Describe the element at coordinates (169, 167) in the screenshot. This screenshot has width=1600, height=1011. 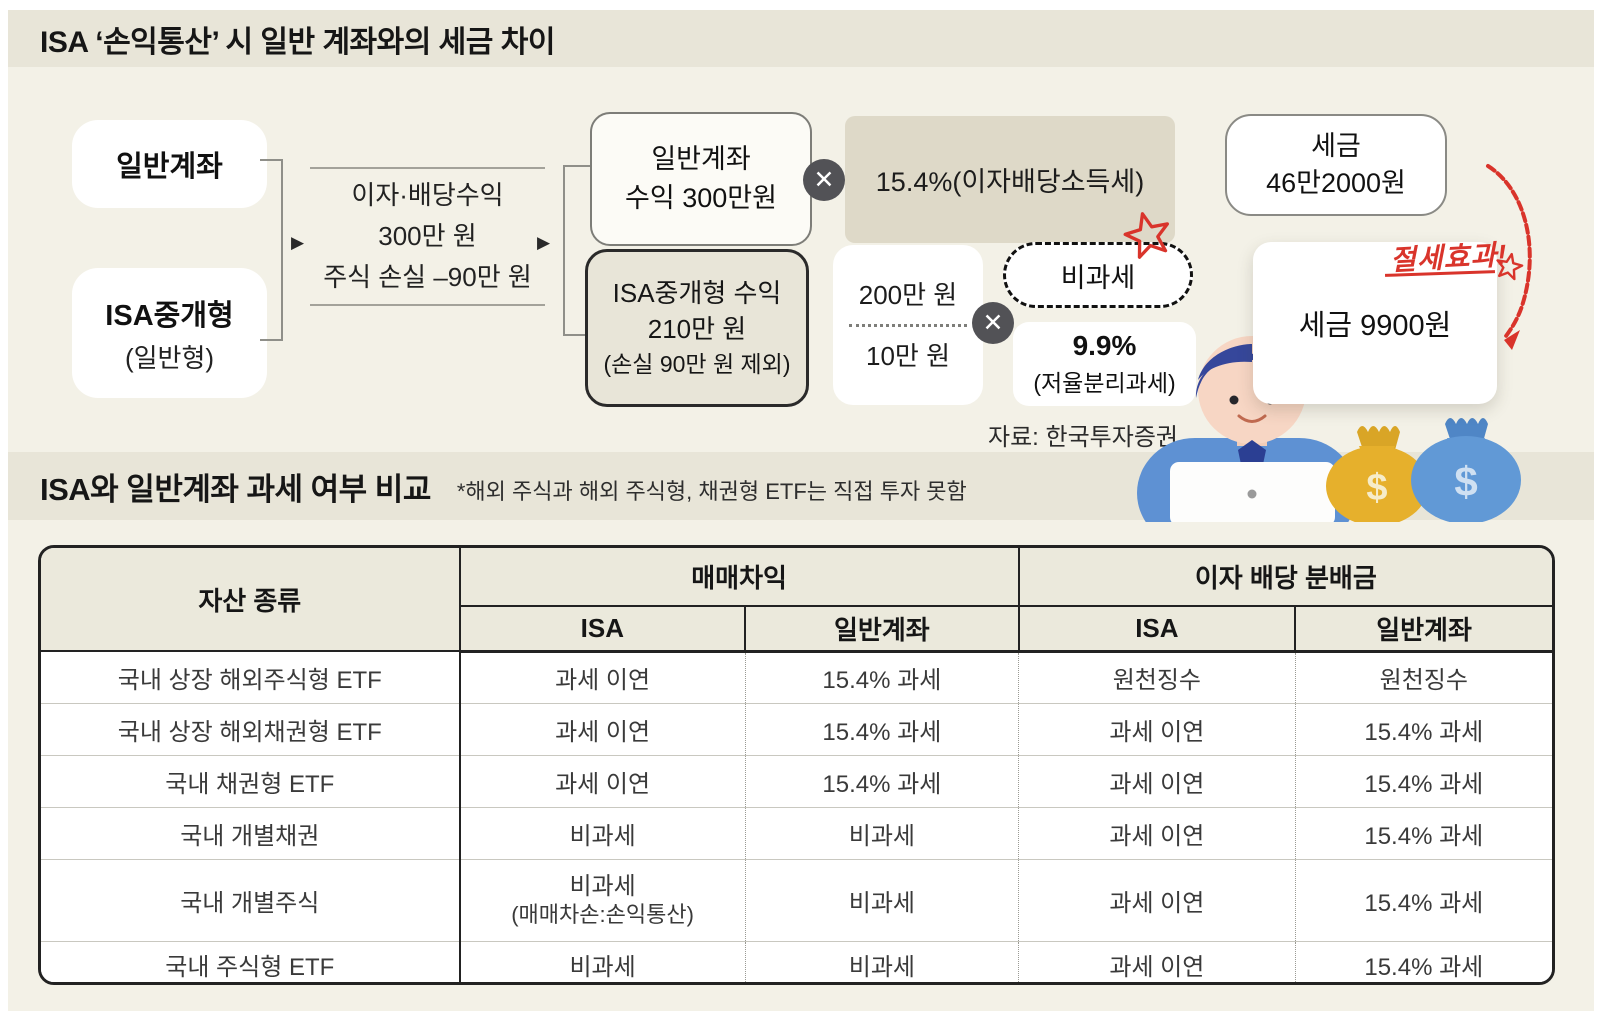
I see `general-account-label: 일반계좌` at that location.